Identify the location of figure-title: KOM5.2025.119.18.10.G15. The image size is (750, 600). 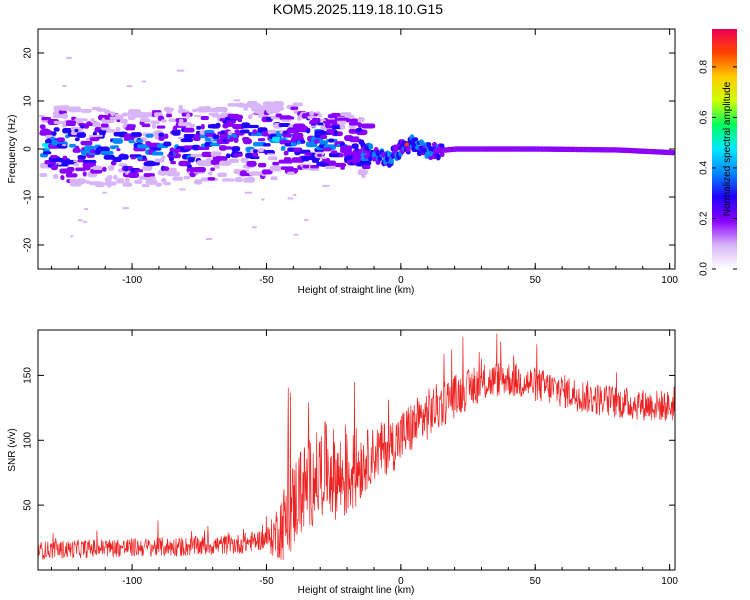
(358, 9).